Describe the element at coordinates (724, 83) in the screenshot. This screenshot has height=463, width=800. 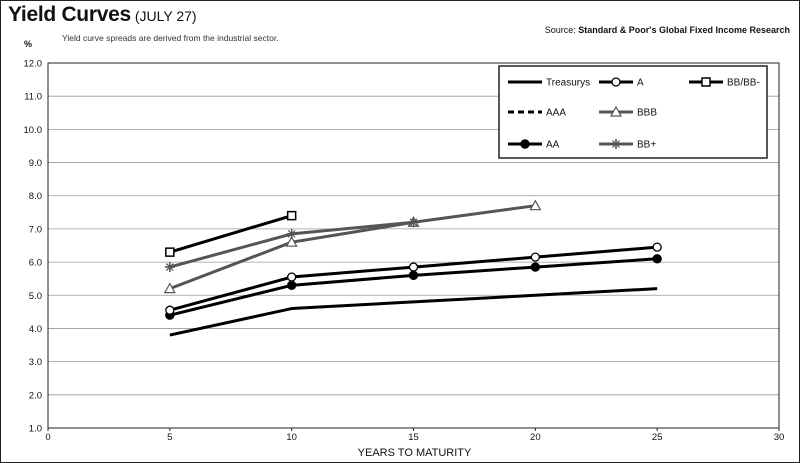
I see `legend-item-bb-bb: BB/BB-` at that location.